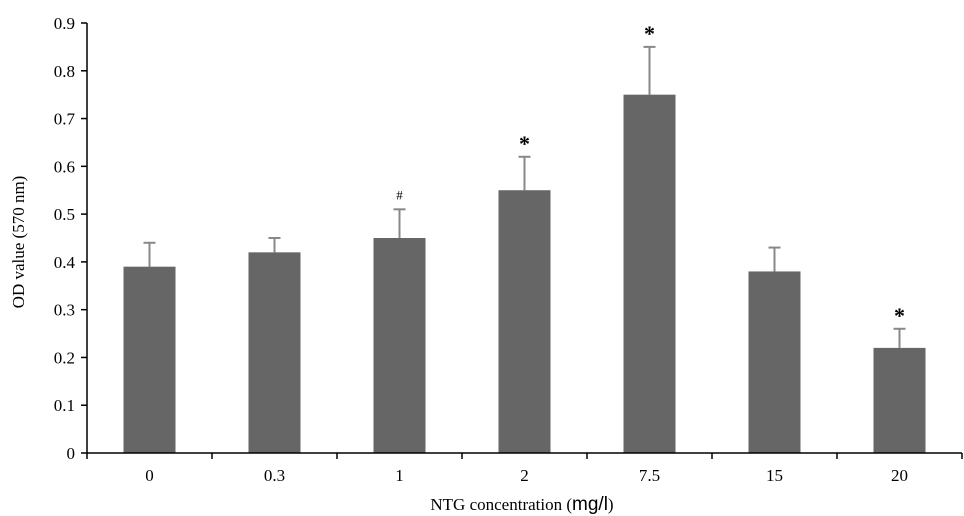 This screenshot has height=516, width=964. What do you see at coordinates (64, 71) in the screenshot?
I see `y-tick-label: 0.8` at bounding box center [64, 71].